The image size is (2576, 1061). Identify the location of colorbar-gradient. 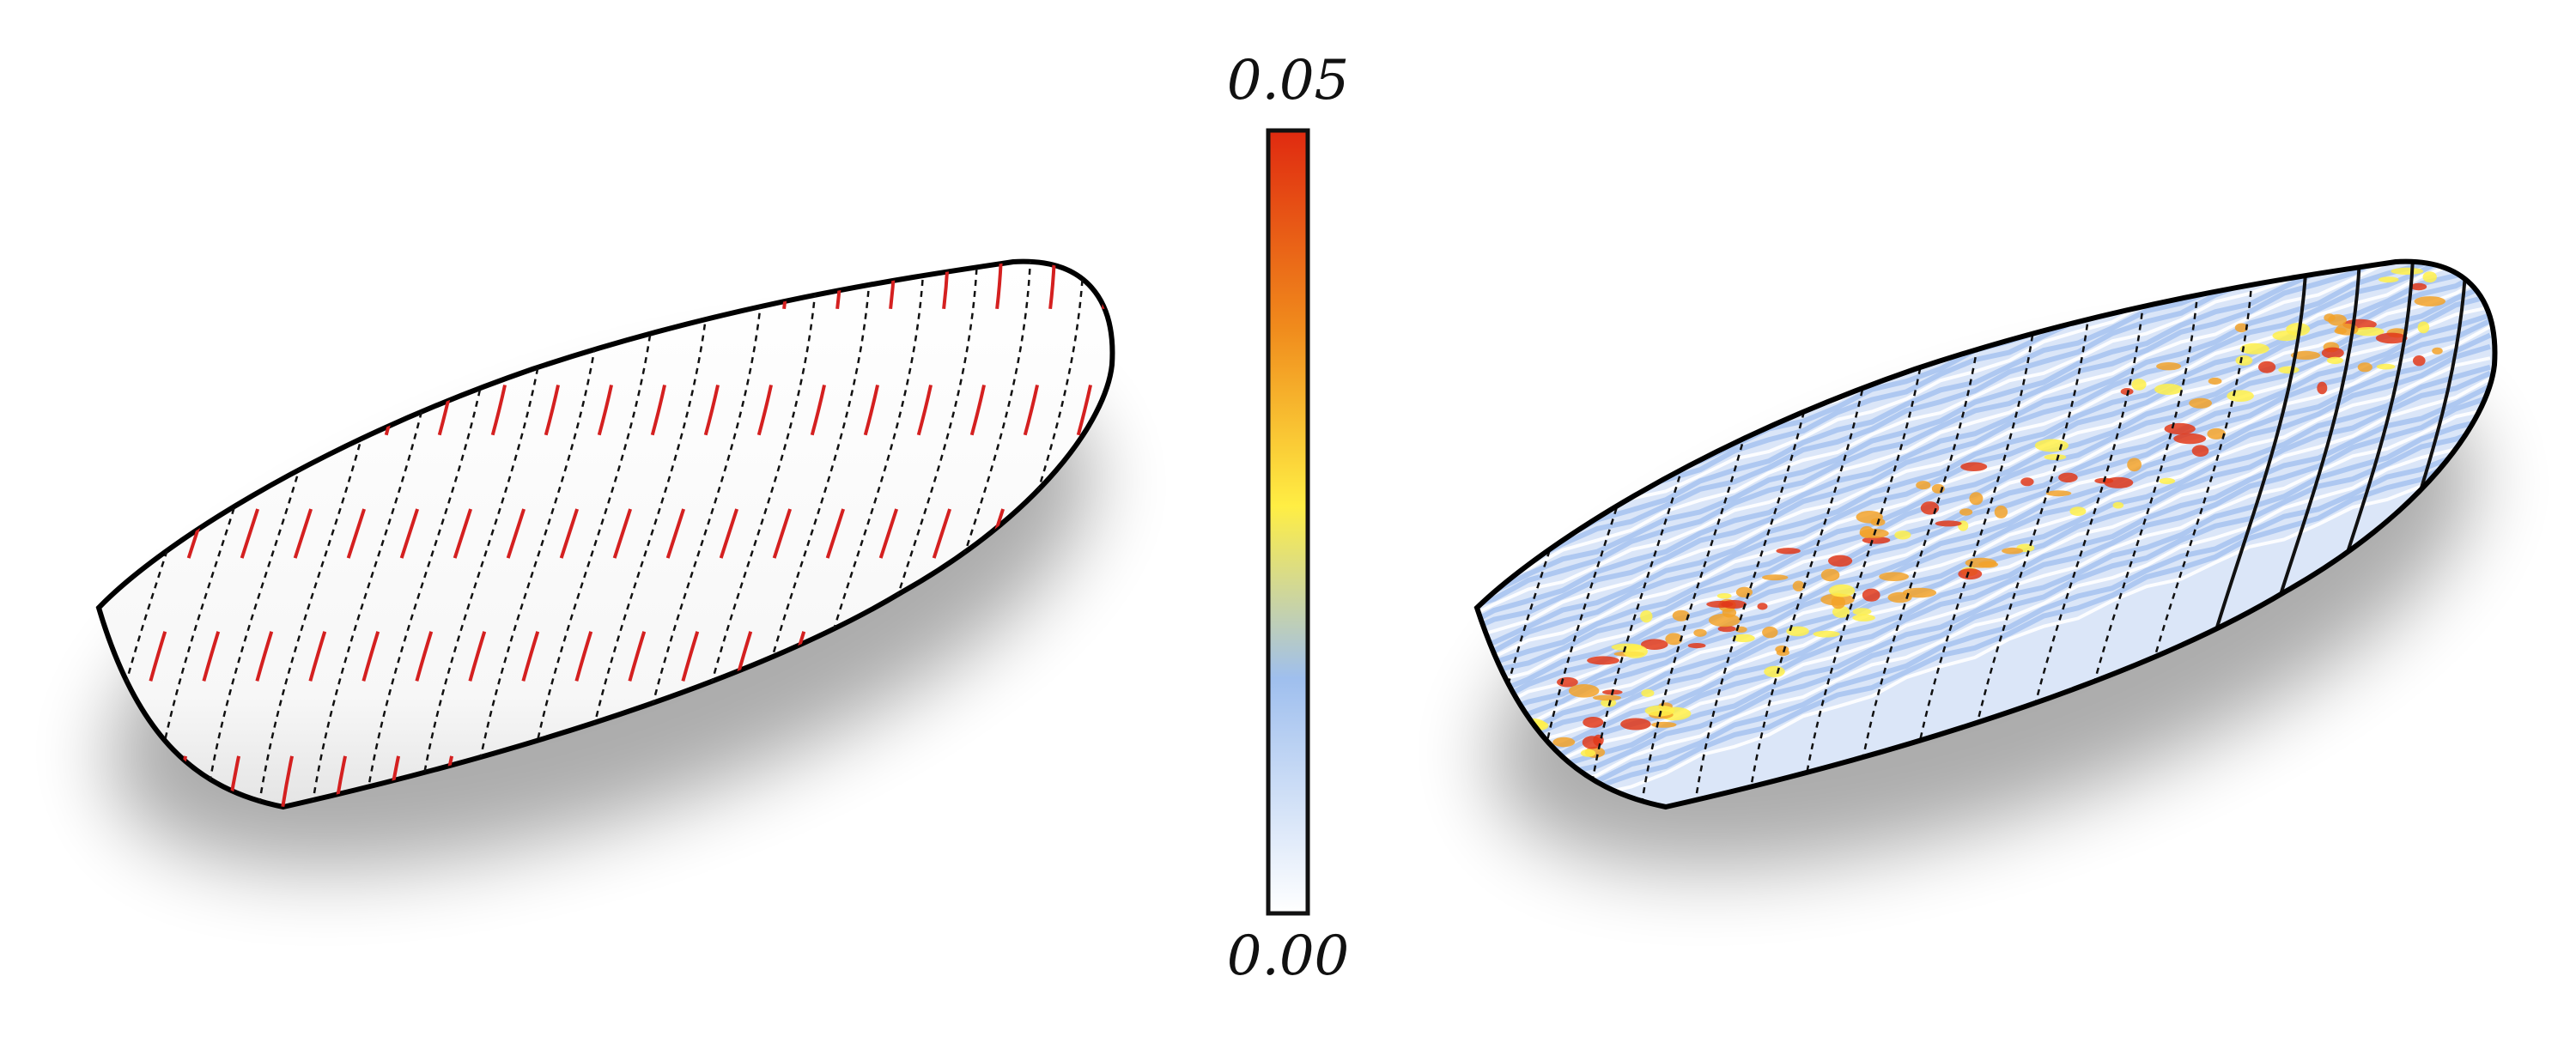
(1288, 522).